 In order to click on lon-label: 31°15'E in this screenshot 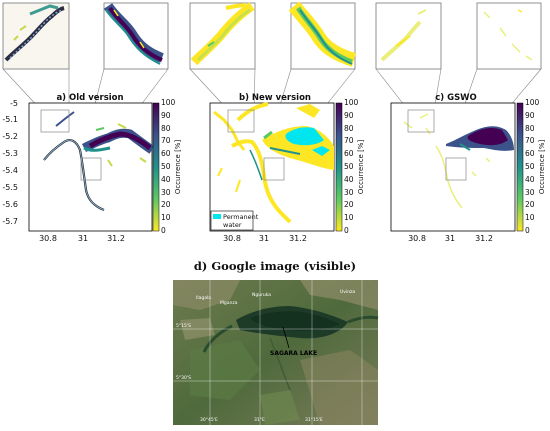, I will do `click(314, 420)`.